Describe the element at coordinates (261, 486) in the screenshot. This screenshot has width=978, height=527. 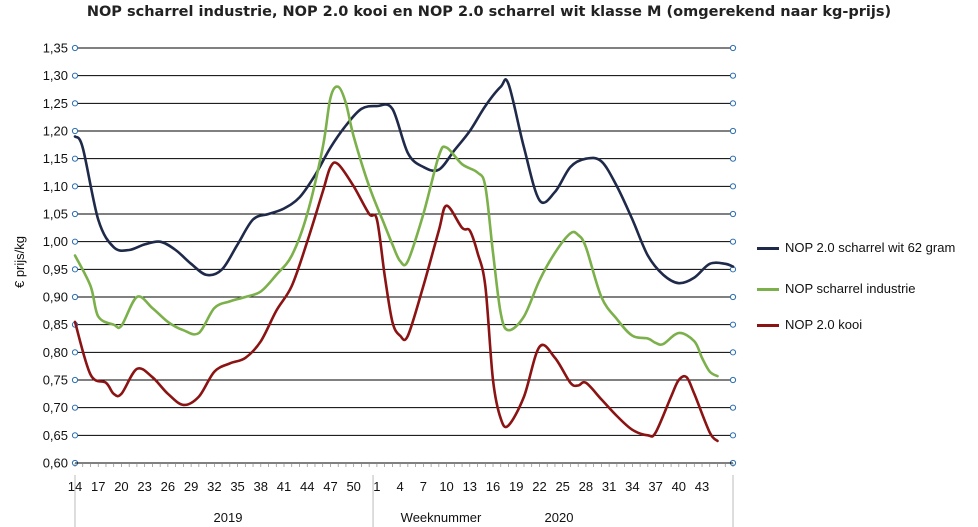
I see `x-tick-label: 38` at that location.